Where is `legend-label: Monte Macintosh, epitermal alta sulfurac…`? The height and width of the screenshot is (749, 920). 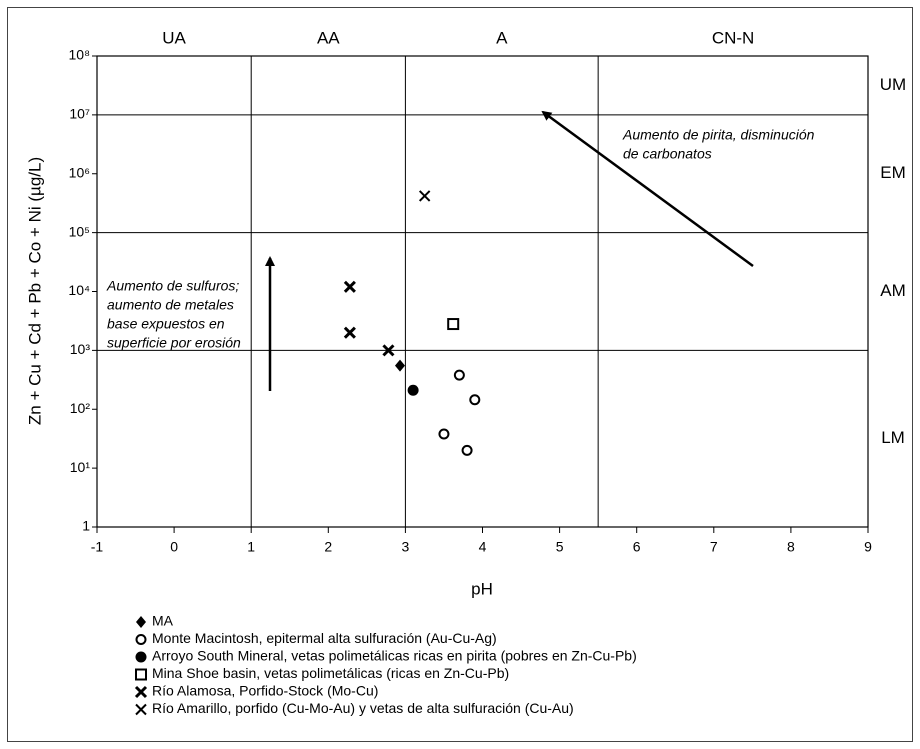
legend-label: Monte Macintosh, epitermal alta sulfurac… is located at coordinates (324, 638).